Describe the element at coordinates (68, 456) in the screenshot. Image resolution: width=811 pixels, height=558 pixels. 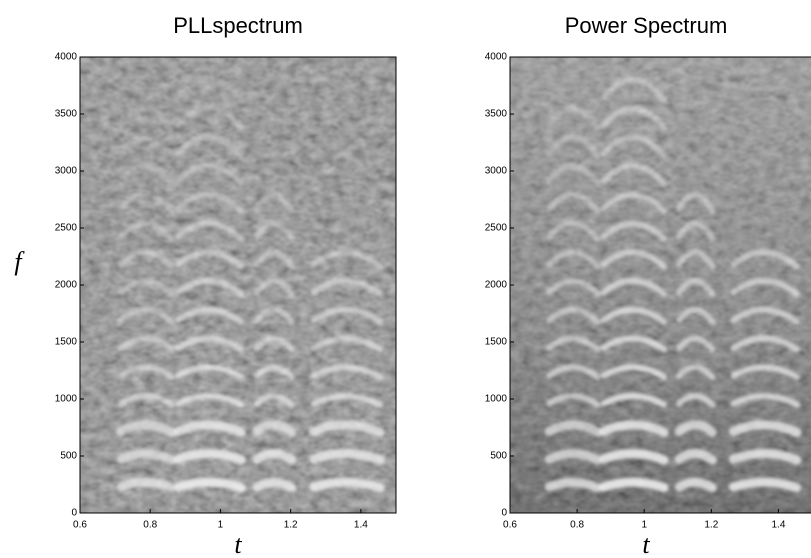
I see `y-tick-label: 500` at that location.